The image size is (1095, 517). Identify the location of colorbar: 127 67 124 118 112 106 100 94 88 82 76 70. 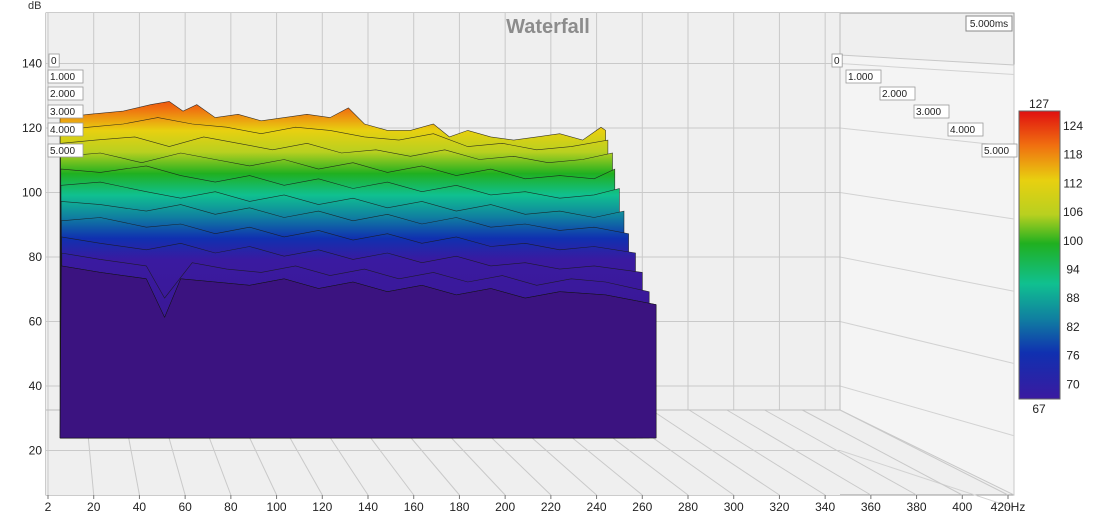
(1050, 256).